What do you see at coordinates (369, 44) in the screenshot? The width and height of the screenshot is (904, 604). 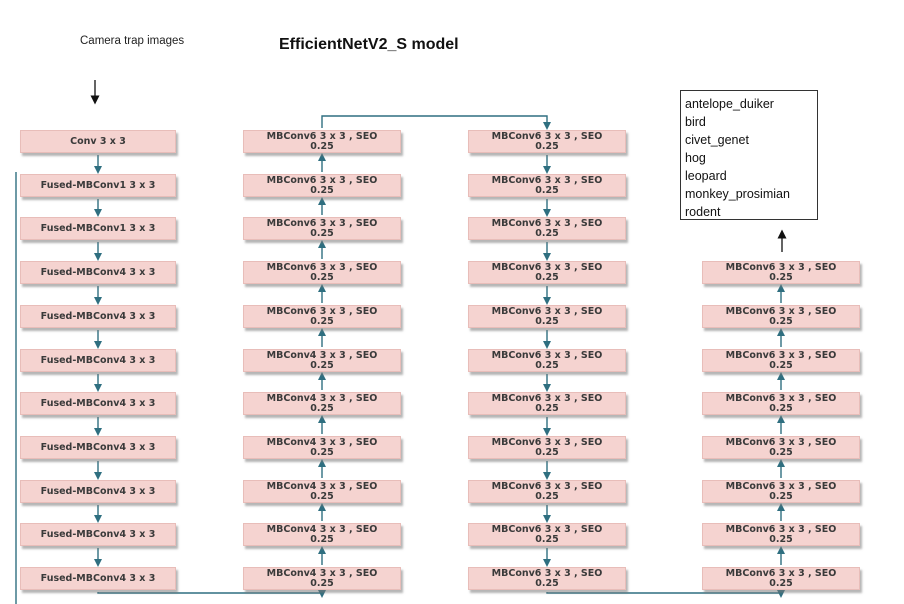 I see `diagram-title: EfficientNetV2_S model` at bounding box center [369, 44].